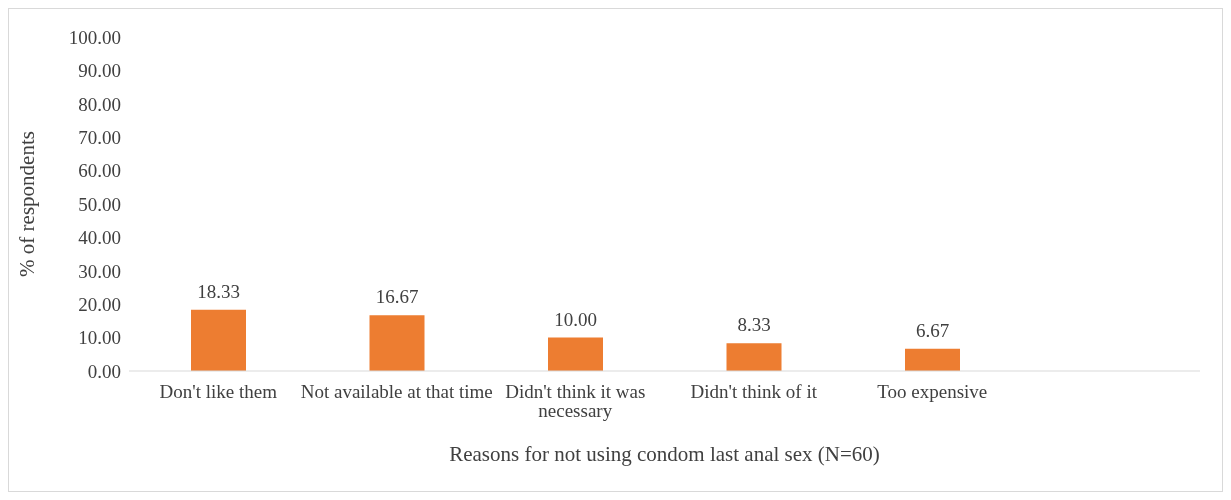 The height and width of the screenshot is (500, 1231). Describe the element at coordinates (218, 291) in the screenshot. I see `data-label: 18.33` at that location.